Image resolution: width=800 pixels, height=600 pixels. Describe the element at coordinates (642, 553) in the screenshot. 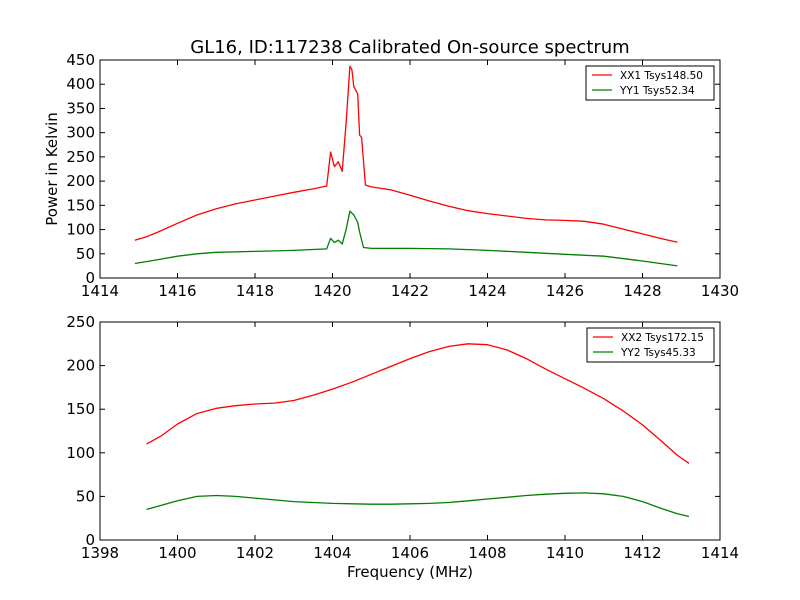

I see `x-tick-label: 1412` at that location.